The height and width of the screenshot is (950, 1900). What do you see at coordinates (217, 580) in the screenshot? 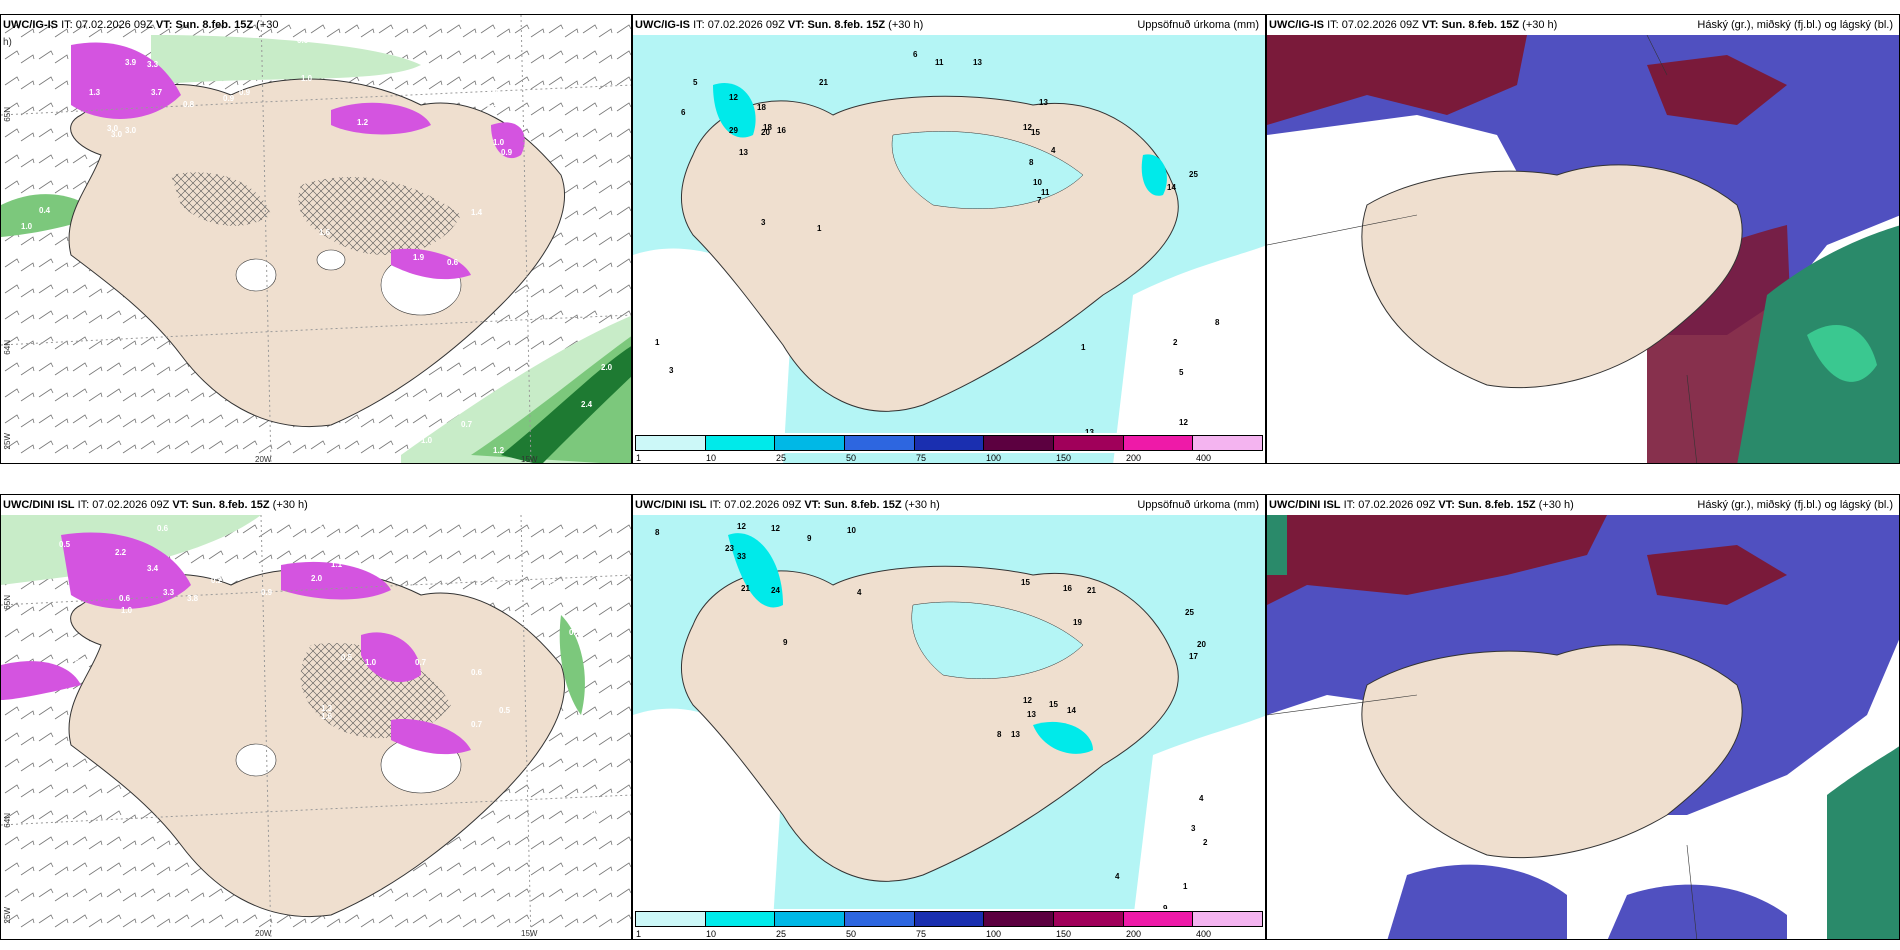
I see `precip-label: 0.2` at bounding box center [217, 580].